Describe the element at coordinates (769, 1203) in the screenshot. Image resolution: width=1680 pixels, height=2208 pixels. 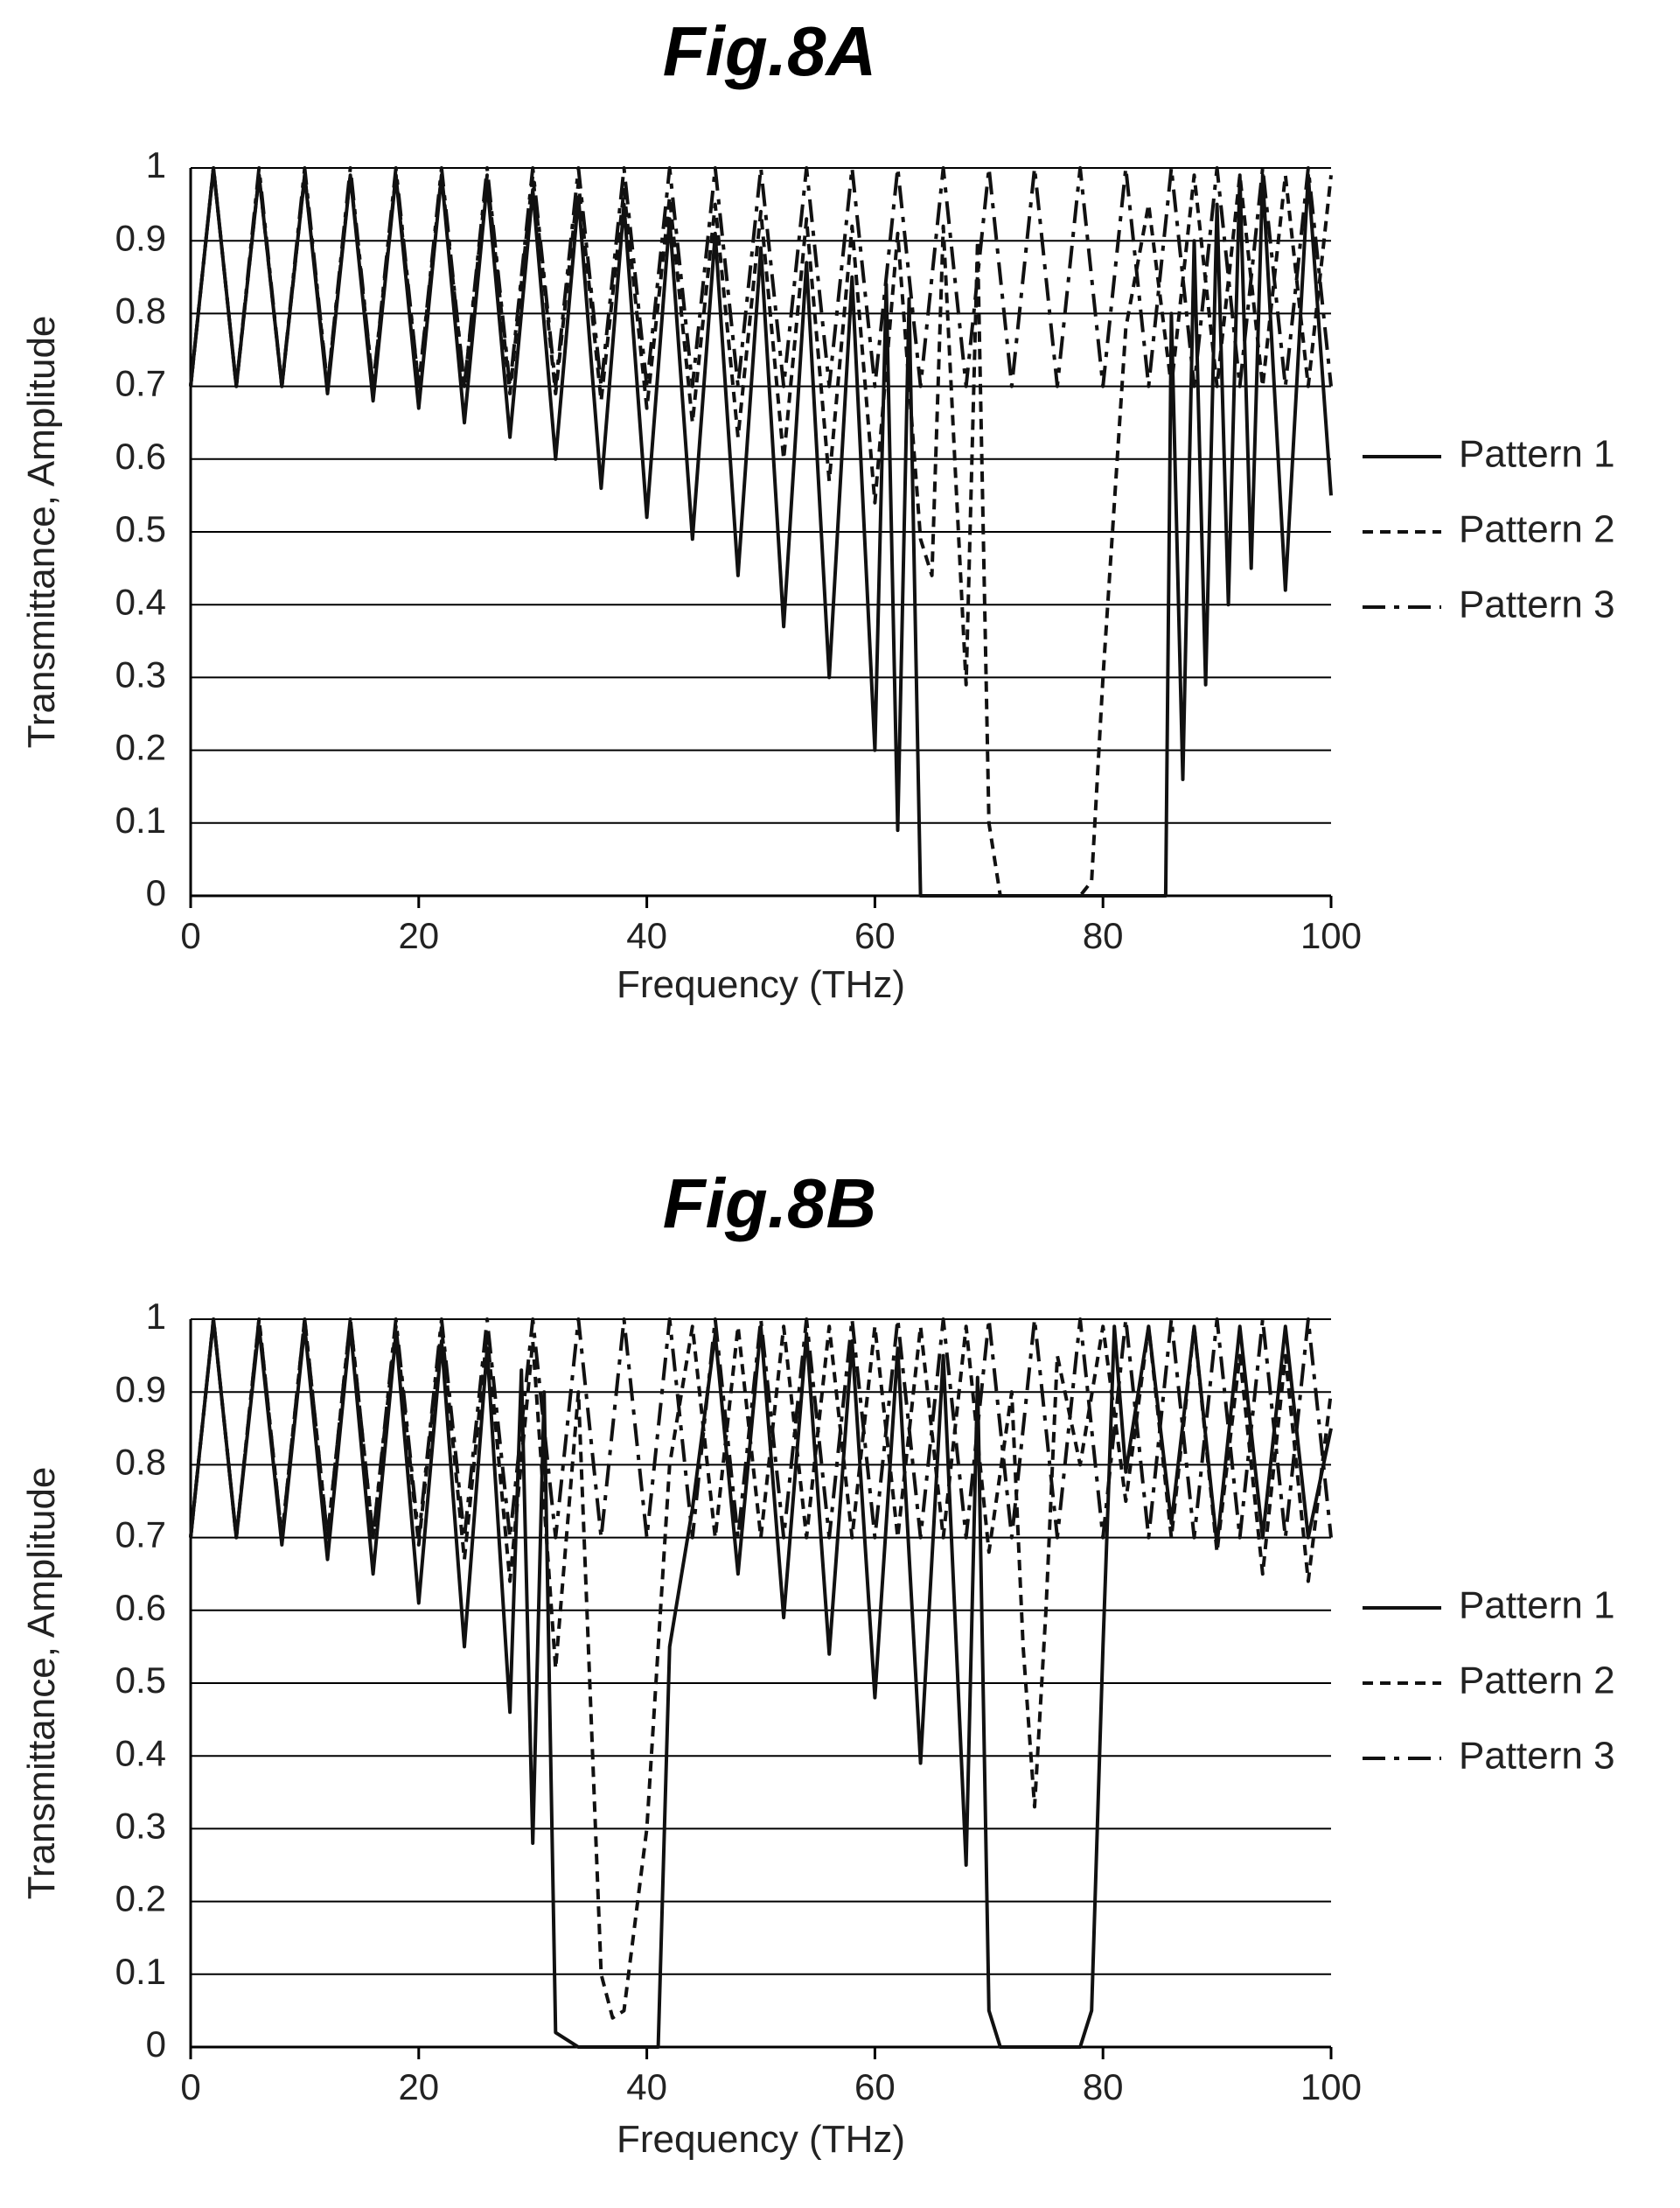
I see `chart-title: Fig.8B` at that location.